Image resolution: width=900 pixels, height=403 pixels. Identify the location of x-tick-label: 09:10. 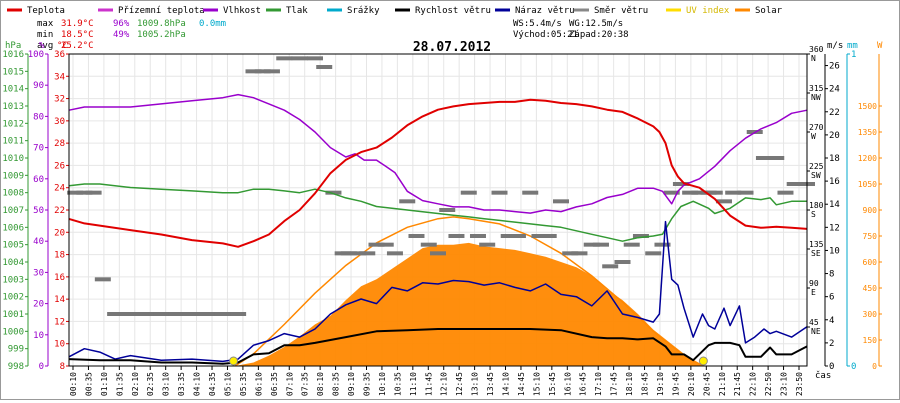
(351, 384).